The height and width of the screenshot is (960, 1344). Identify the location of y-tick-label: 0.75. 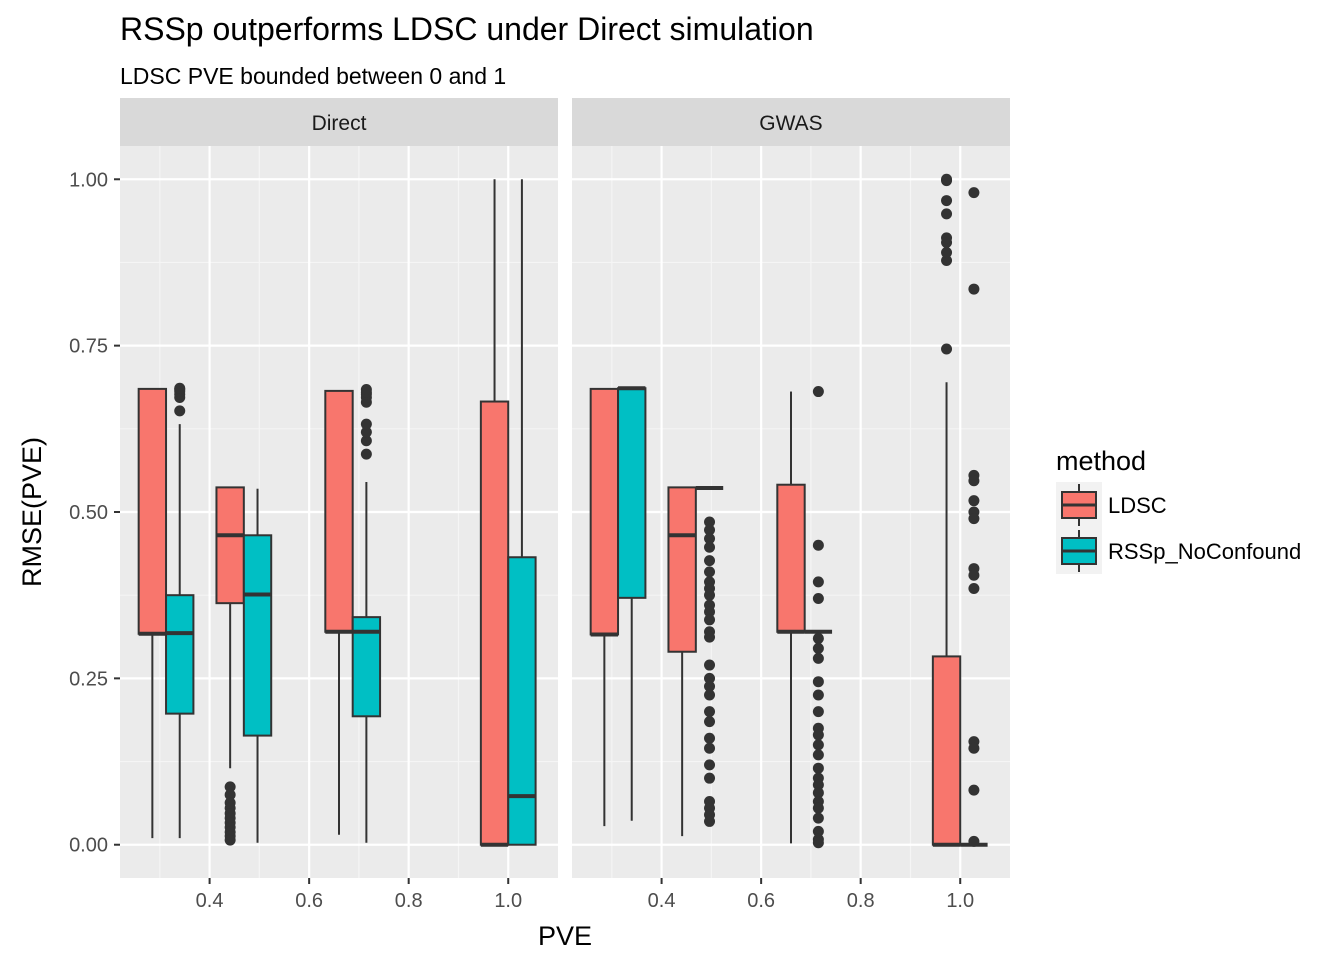
(88, 347).